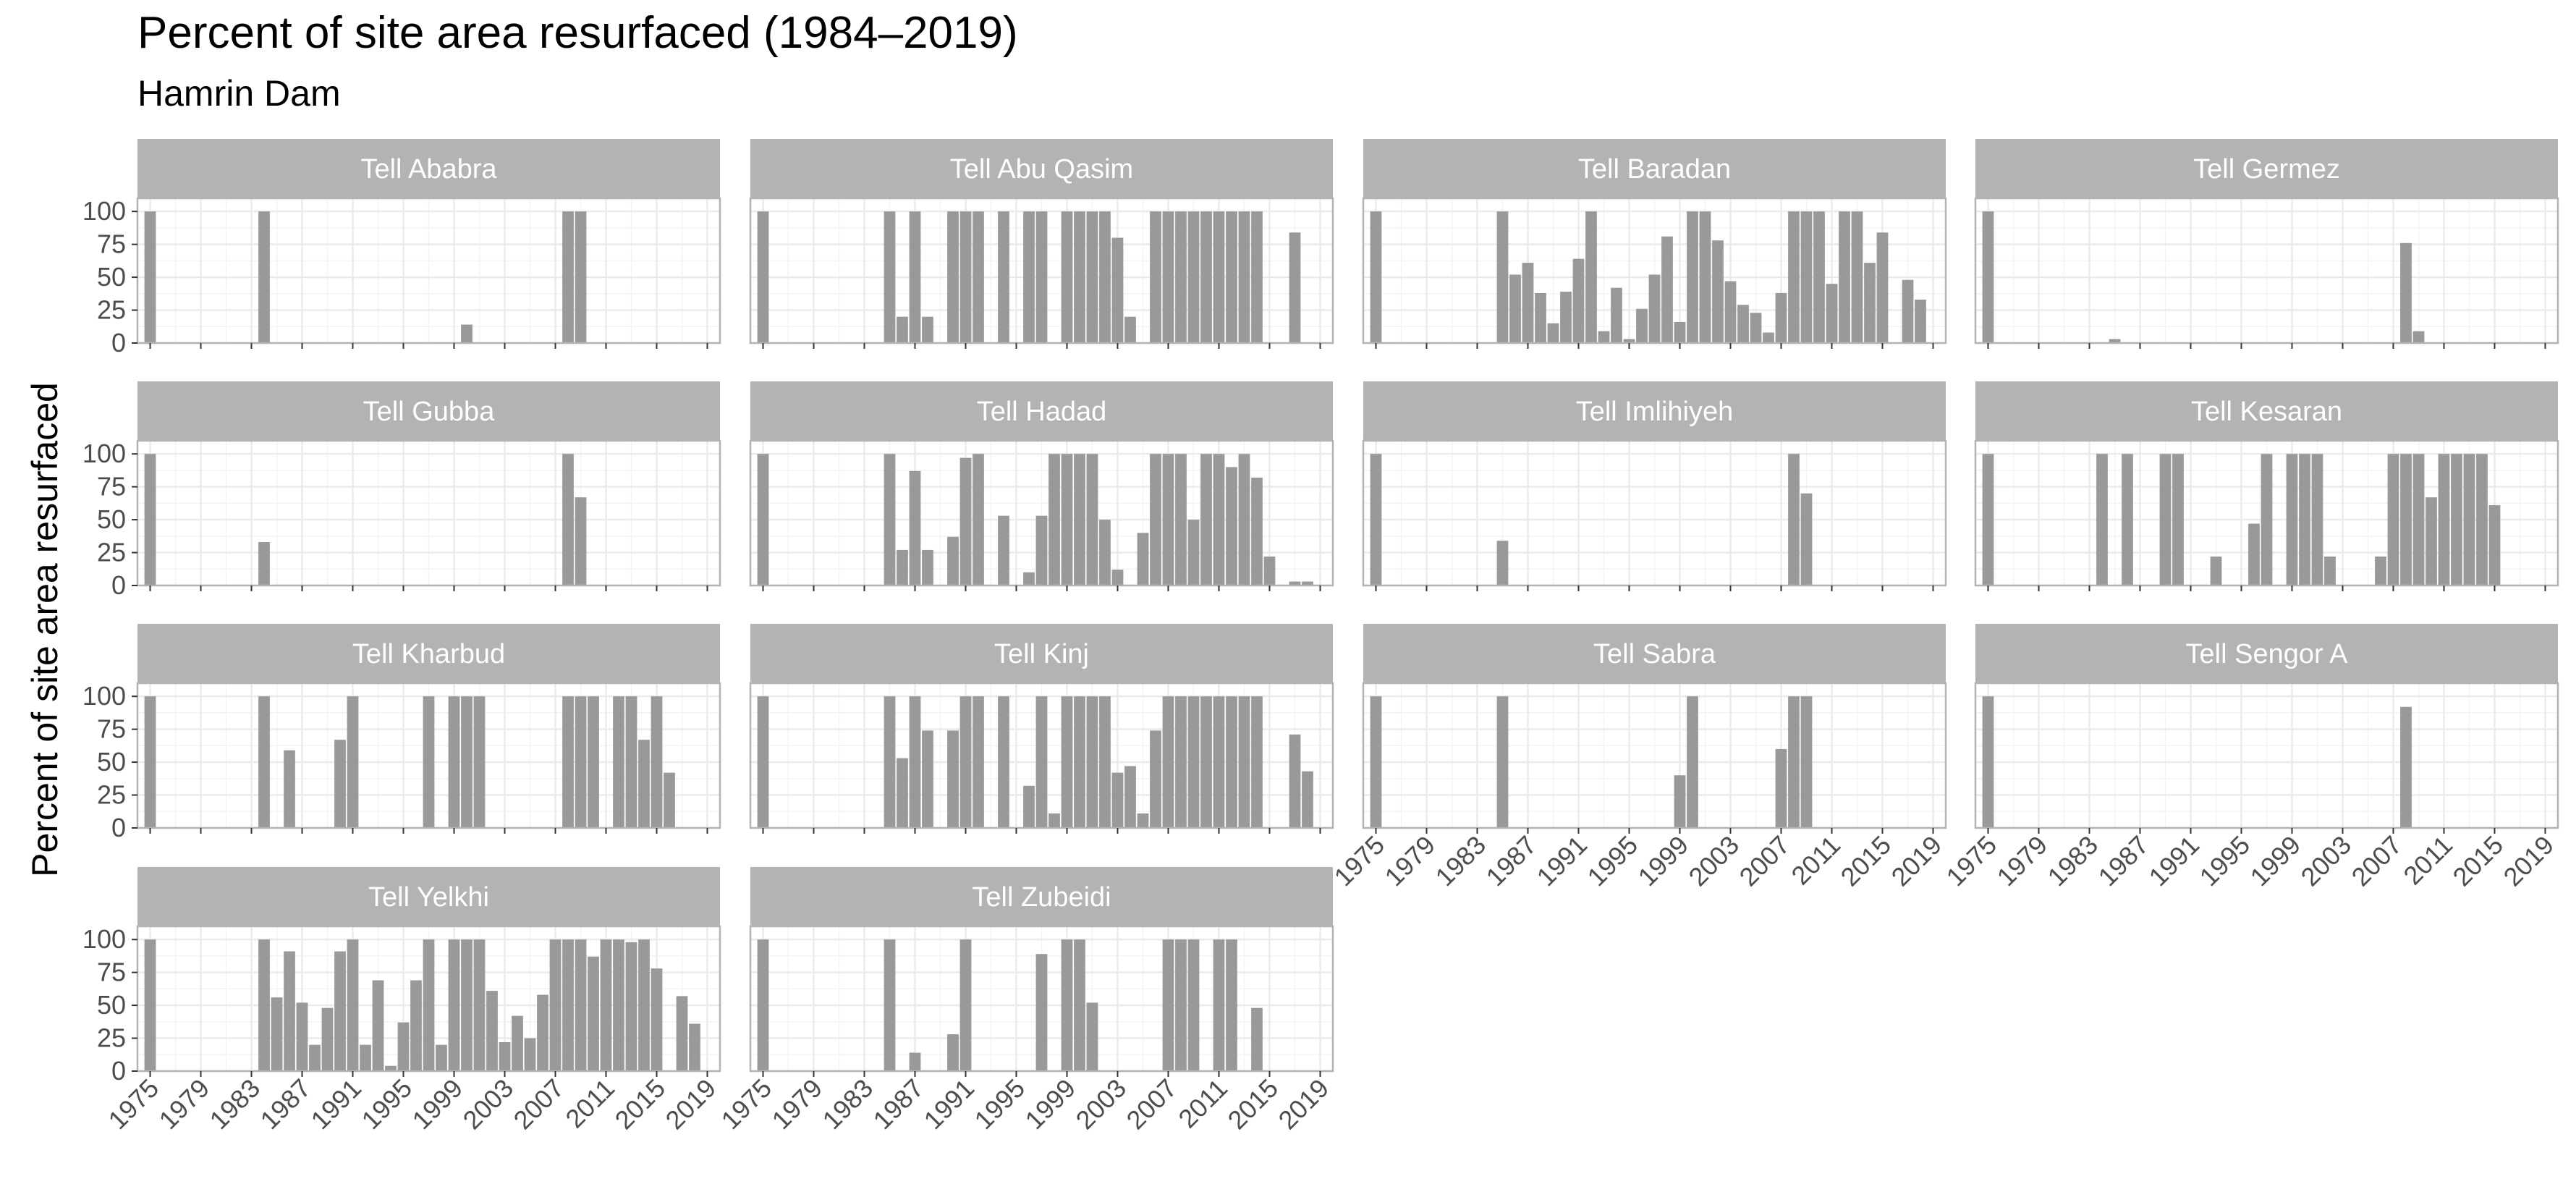 The height and width of the screenshot is (1184, 2576). I want to click on facet-title: Tell Kesaran, so click(2266, 412).